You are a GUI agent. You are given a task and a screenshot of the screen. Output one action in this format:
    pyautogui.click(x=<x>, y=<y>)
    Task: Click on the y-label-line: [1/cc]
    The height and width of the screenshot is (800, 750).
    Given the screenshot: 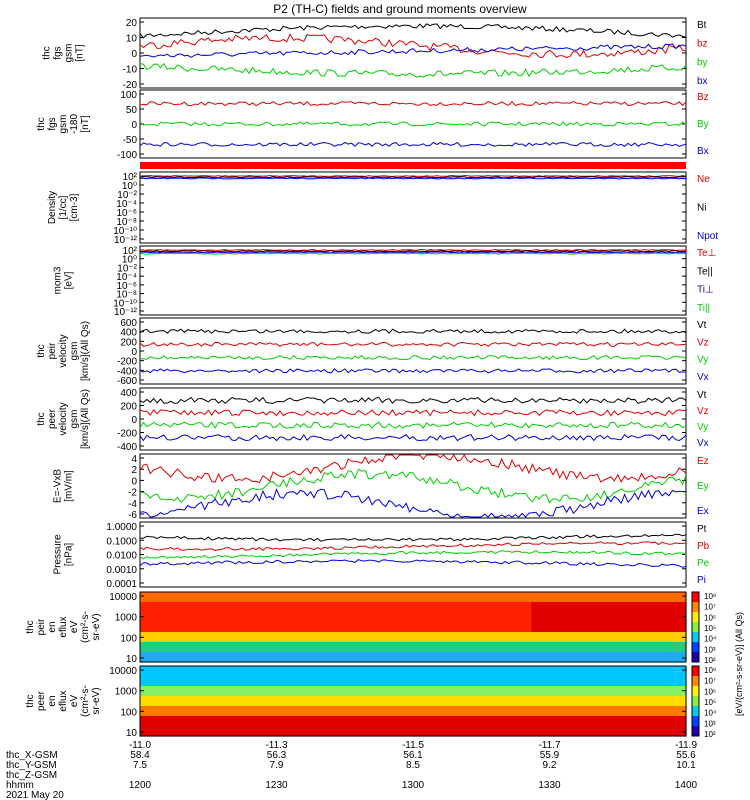 What is the action you would take?
    pyautogui.click(x=63, y=207)
    